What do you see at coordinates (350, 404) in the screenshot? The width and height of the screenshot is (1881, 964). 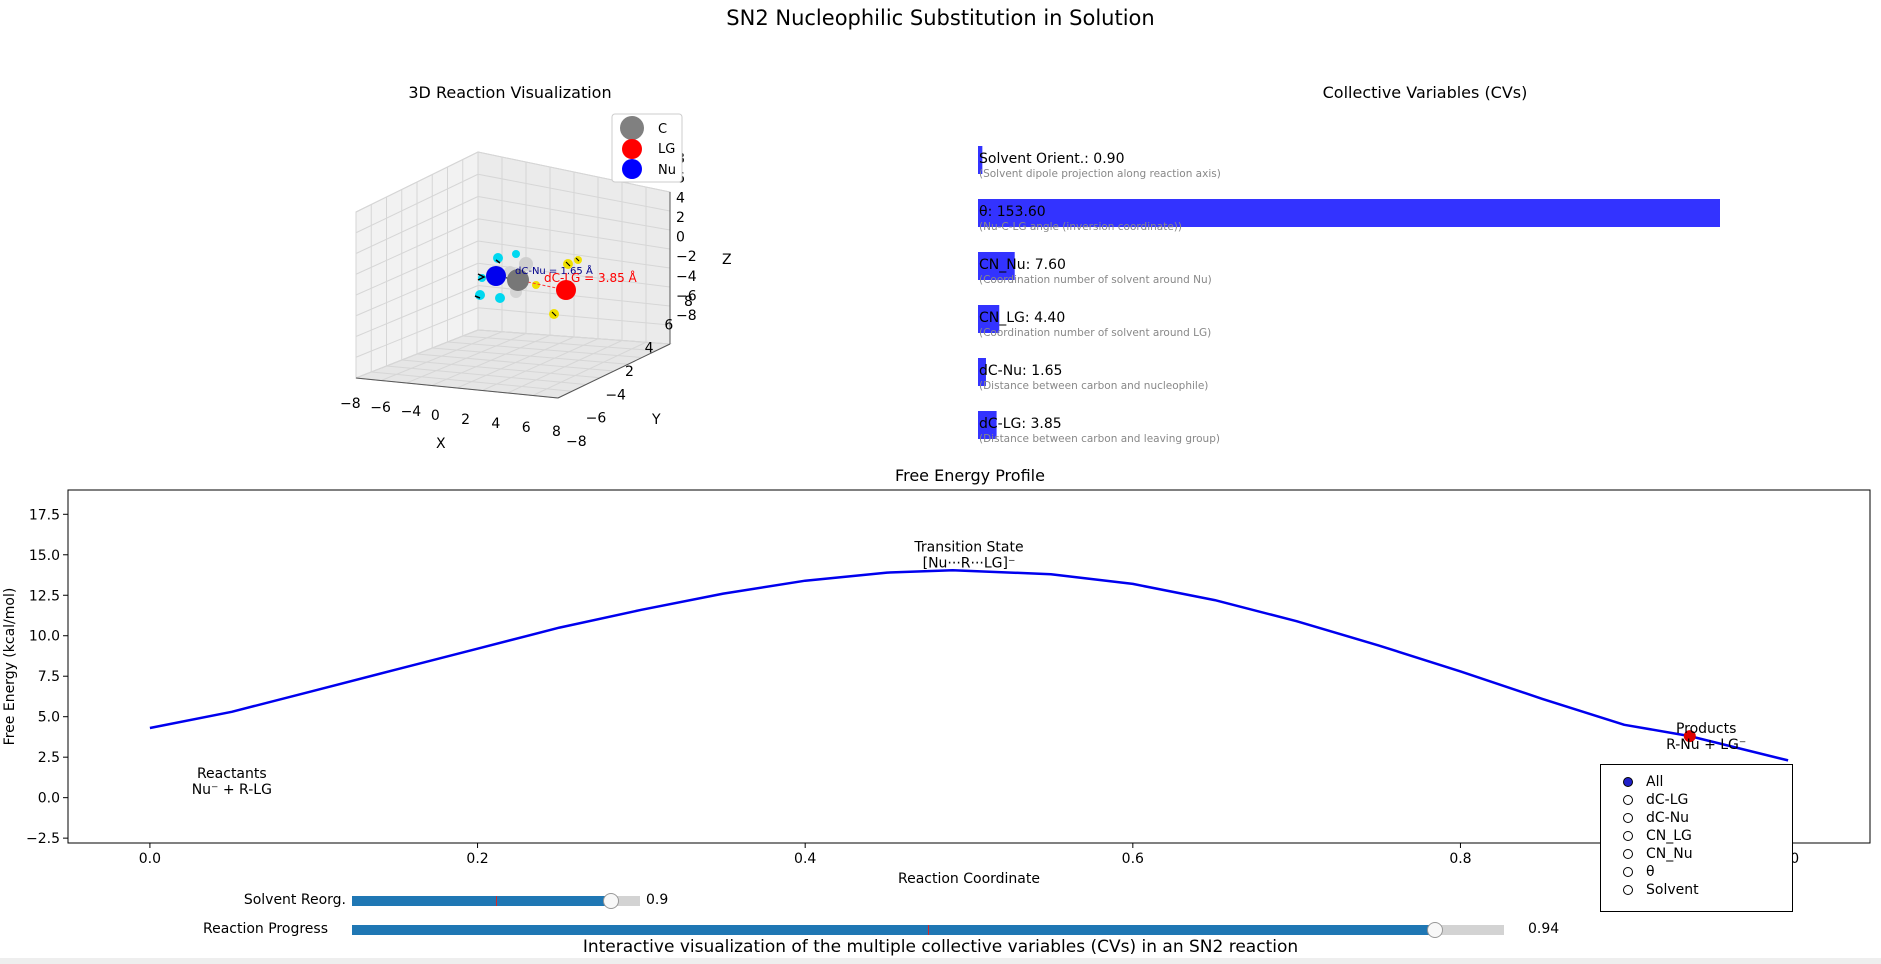 I see `x-tick-label: −8` at bounding box center [350, 404].